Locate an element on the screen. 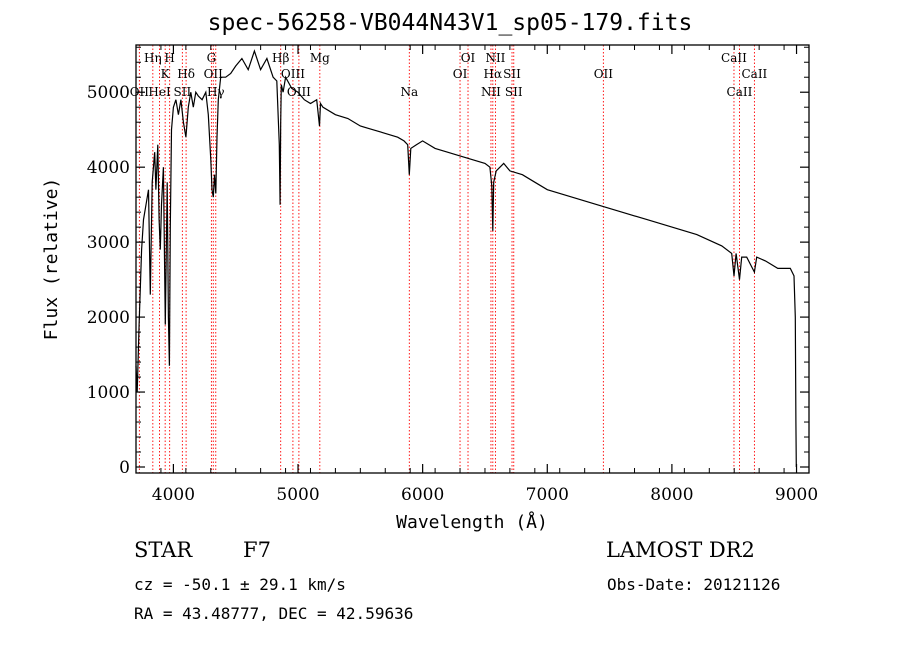 Image resolution: width=900 pixels, height=649 pixels. x-tick-label: 4000 is located at coordinates (173, 495).